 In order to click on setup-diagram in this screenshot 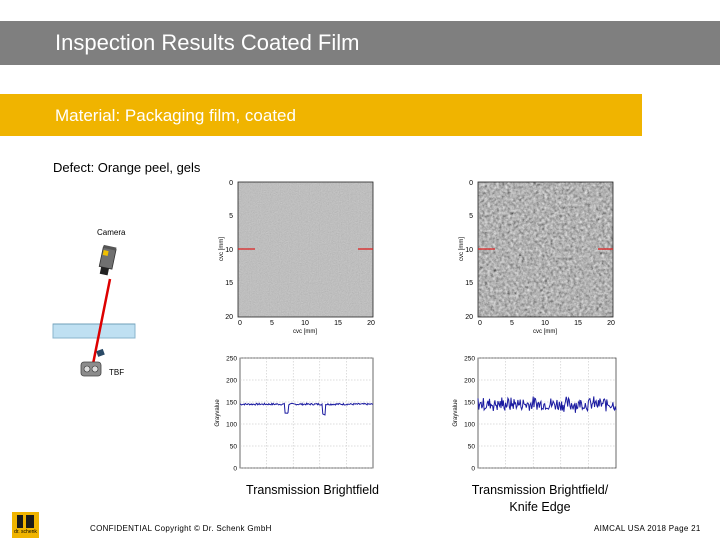, I will do `click(94, 310)`.